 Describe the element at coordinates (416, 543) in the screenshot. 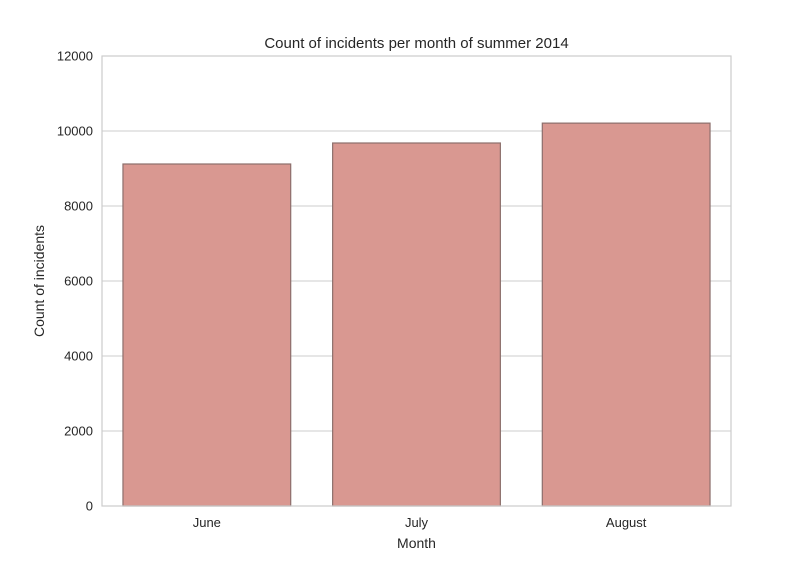

I see `x-axis-label: Month` at that location.